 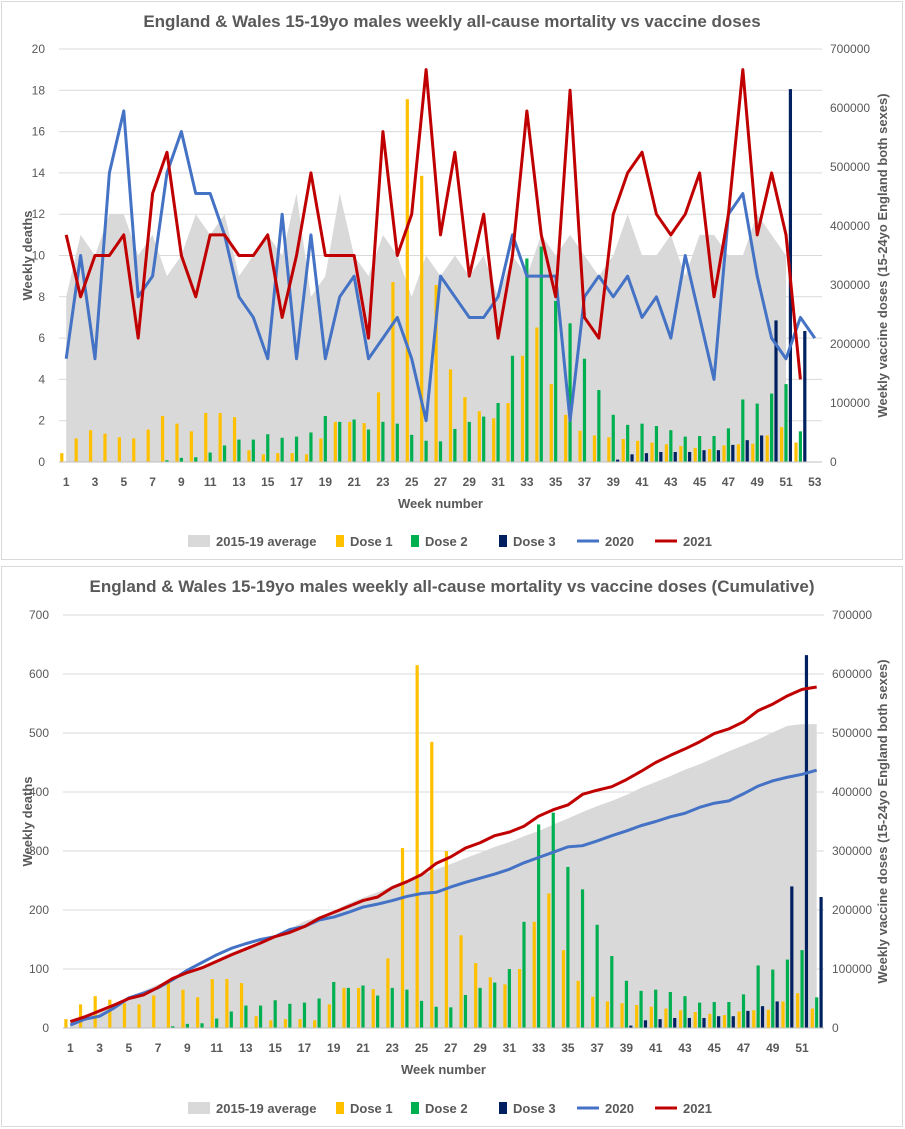 What do you see at coordinates (422, 1048) in the screenshot?
I see `x-tick-label: 25` at bounding box center [422, 1048].